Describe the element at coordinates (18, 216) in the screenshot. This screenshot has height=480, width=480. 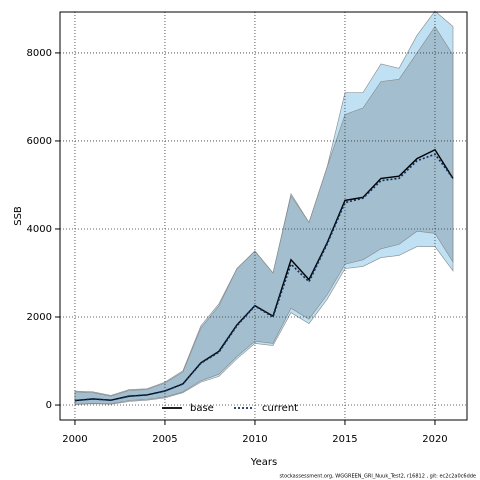
I see `y-axis-label: SSB` at that location.